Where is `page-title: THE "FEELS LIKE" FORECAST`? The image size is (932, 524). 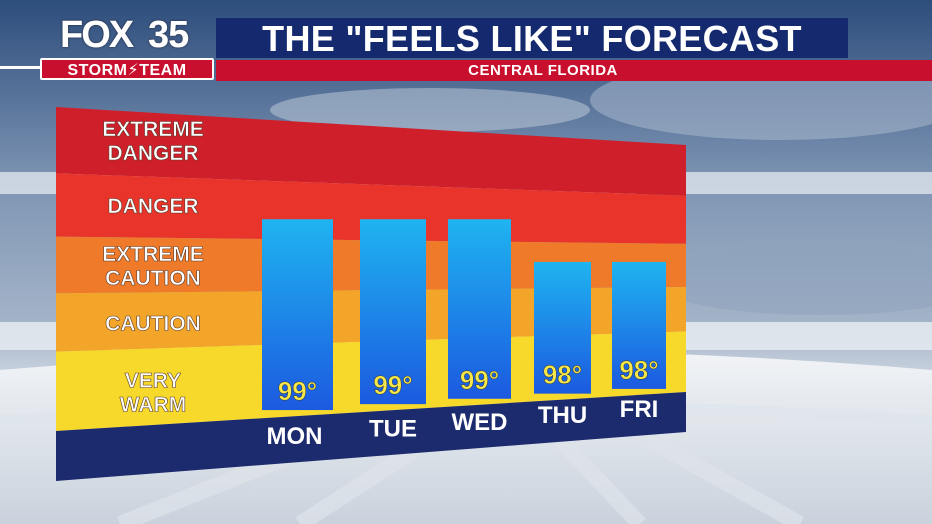 page-title: THE "FEELS LIKE" FORECAST is located at coordinates (532, 38).